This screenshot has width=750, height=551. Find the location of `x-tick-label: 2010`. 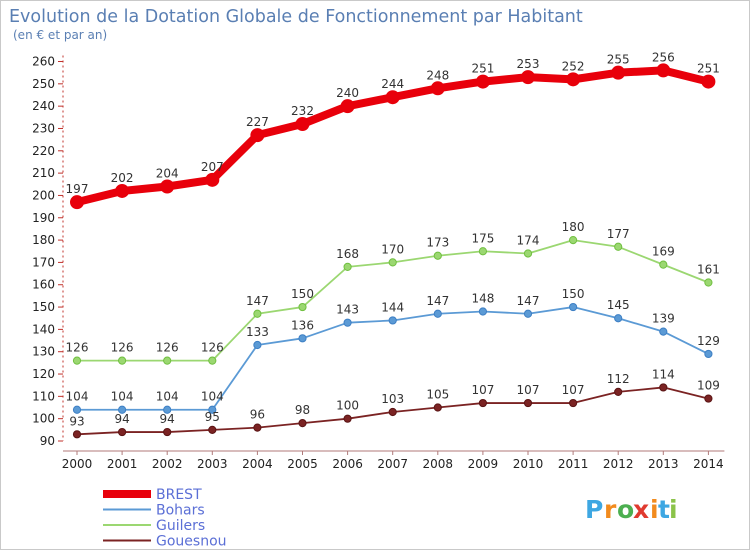

x-tick-label: 2010 is located at coordinates (528, 464).